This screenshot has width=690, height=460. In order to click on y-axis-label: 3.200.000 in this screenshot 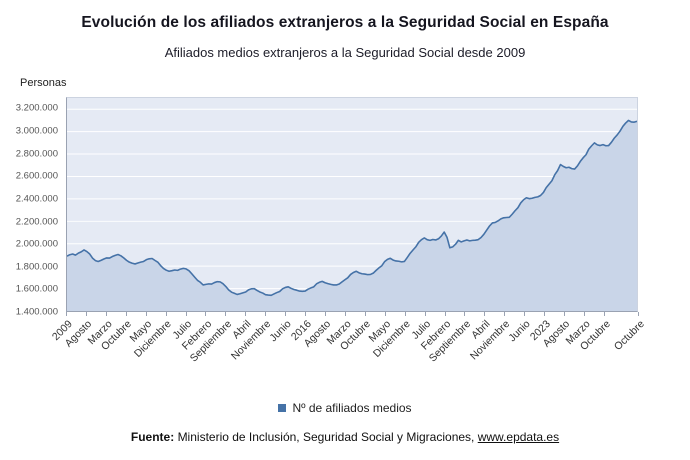, I will do `click(36, 108)`.